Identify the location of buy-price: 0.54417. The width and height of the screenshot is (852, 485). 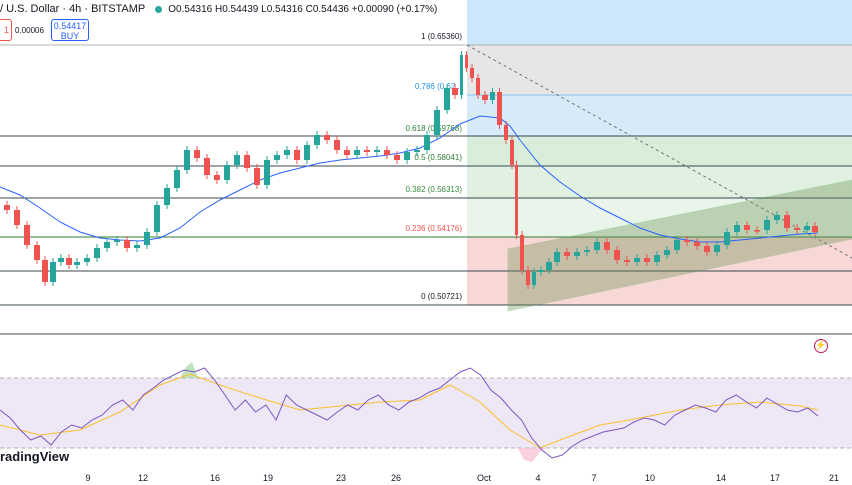
(70, 26).